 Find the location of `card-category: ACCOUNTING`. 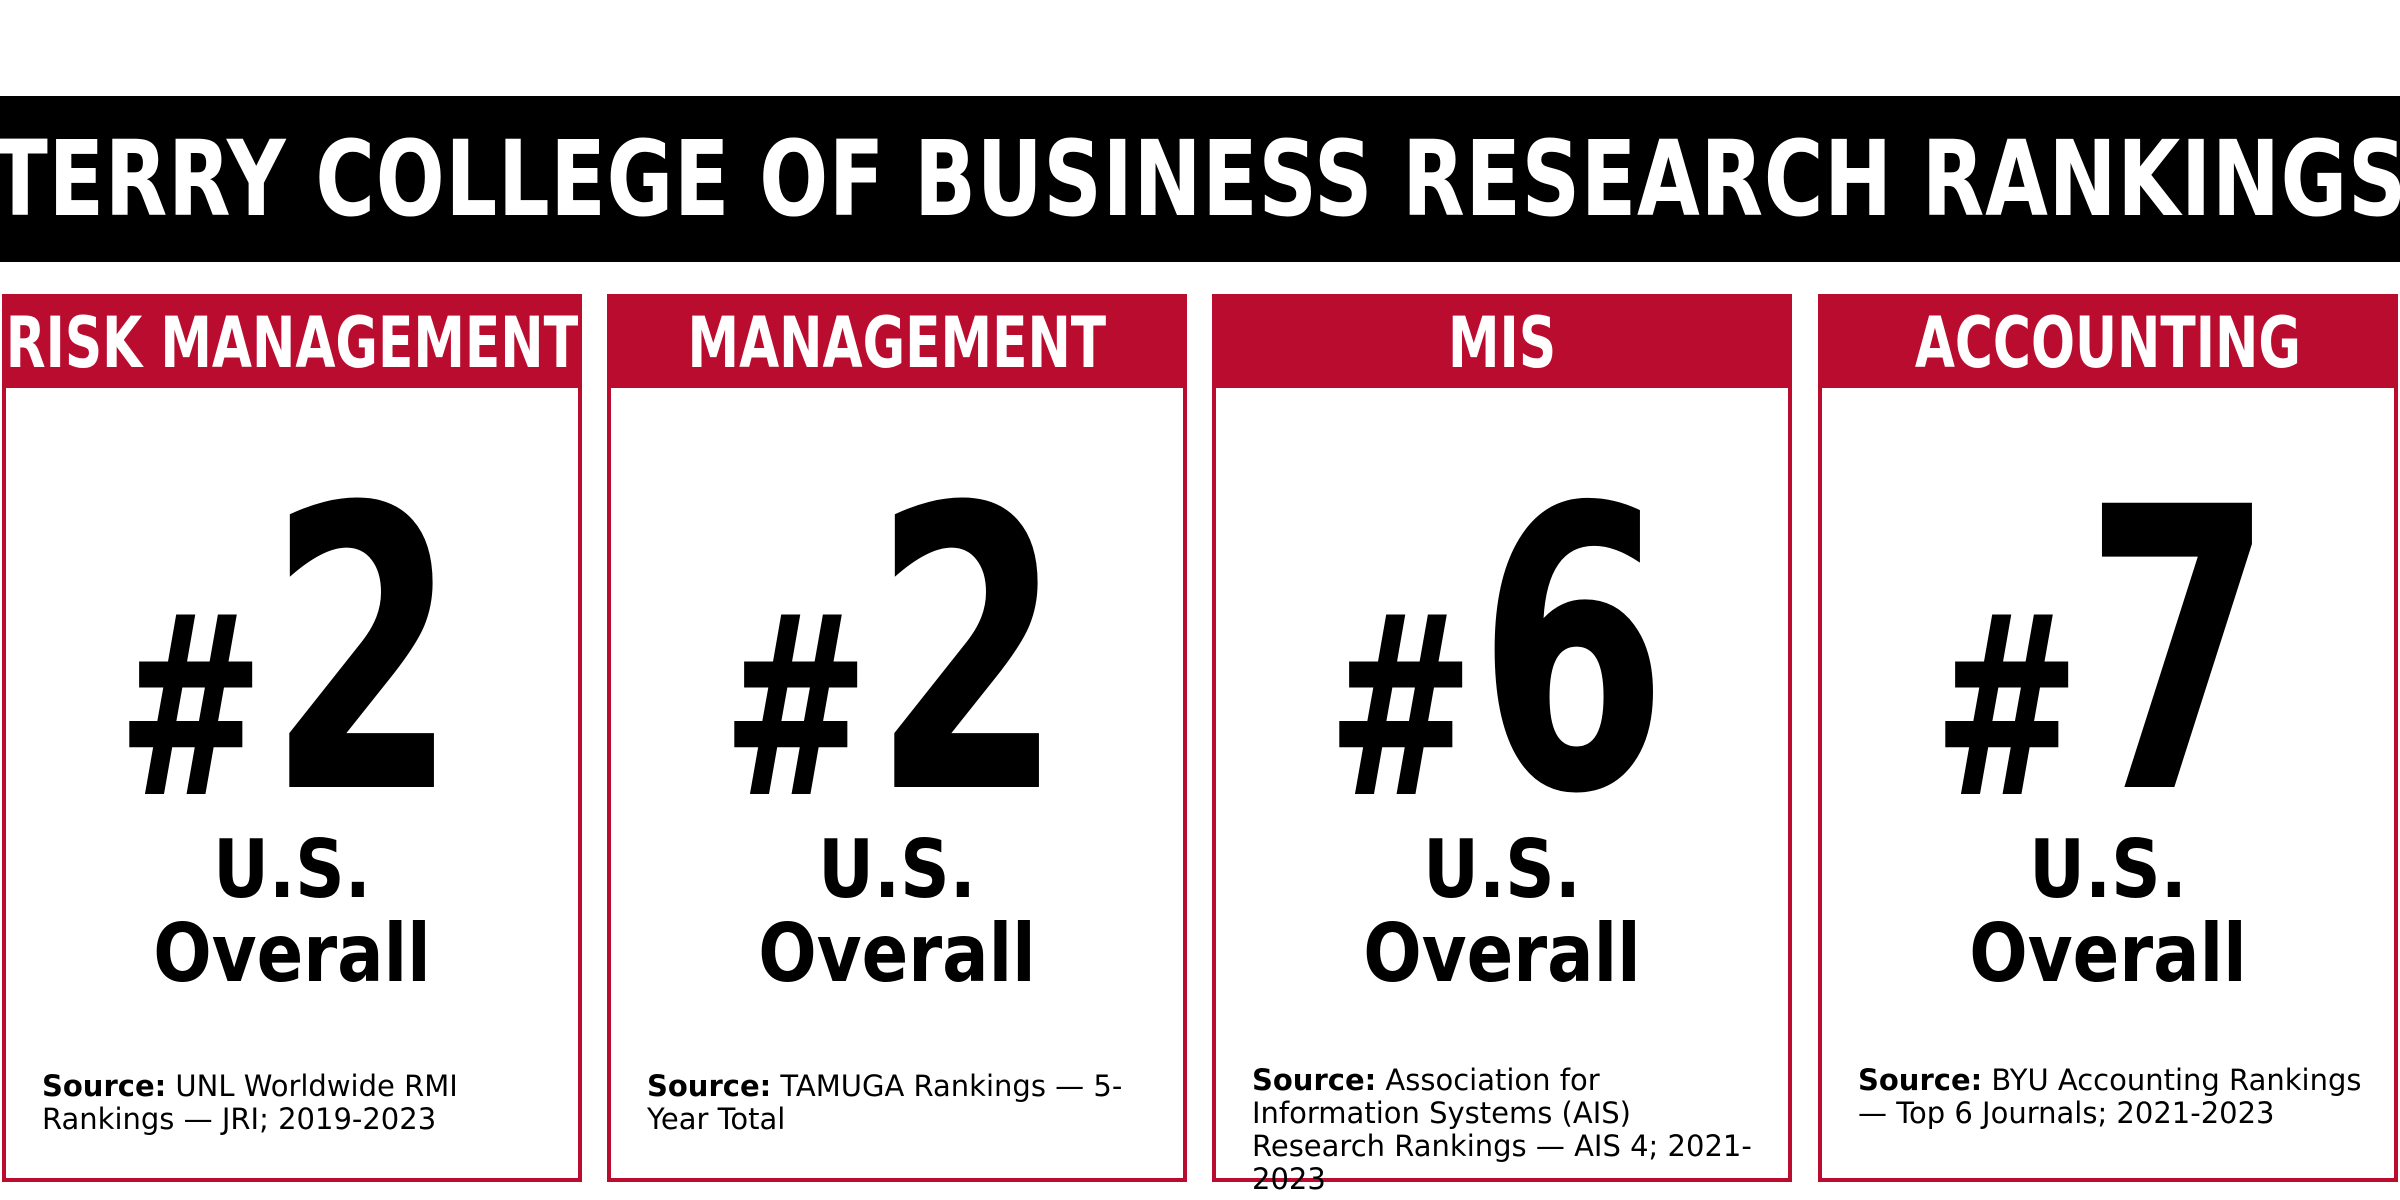

card-category: ACCOUNTING is located at coordinates (2108, 343).